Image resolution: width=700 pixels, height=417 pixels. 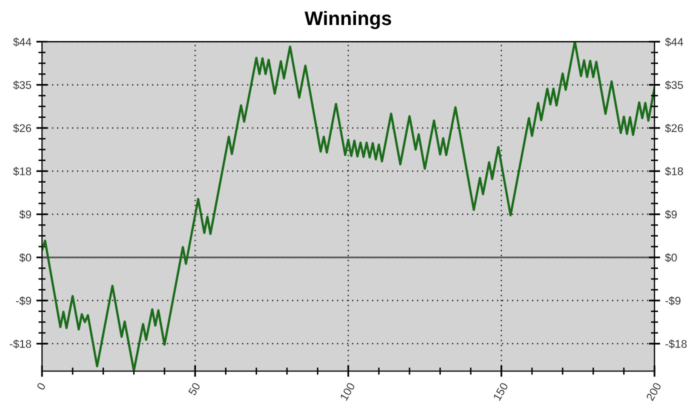 I want to click on chart-title: Winnings, so click(x=348, y=20).